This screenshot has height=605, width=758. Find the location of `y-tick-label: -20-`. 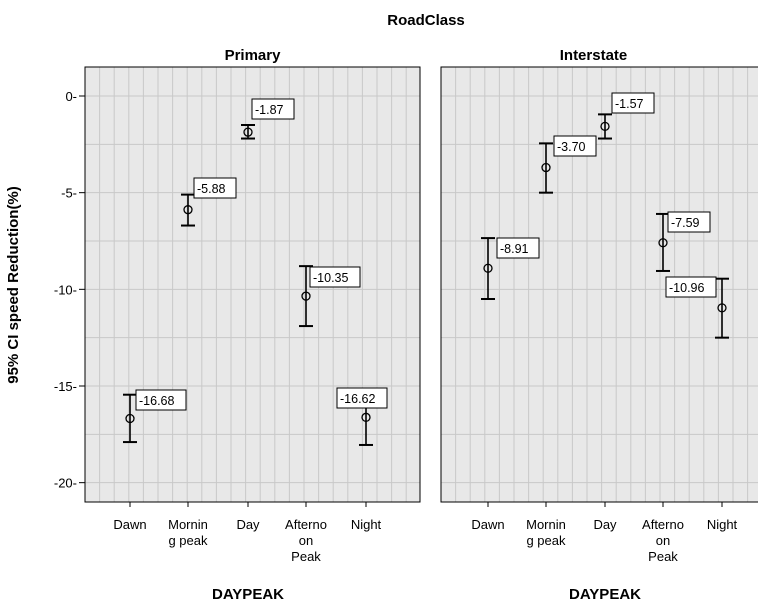

y-tick-label: -20- is located at coordinates (65, 483).